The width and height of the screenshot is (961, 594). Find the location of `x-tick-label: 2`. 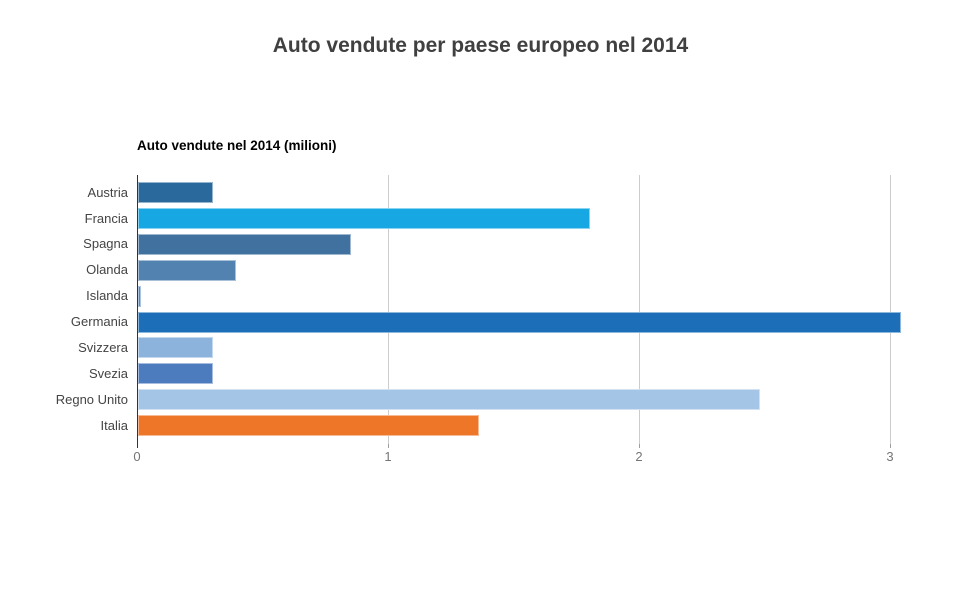

x-tick-label: 2 is located at coordinates (639, 456).